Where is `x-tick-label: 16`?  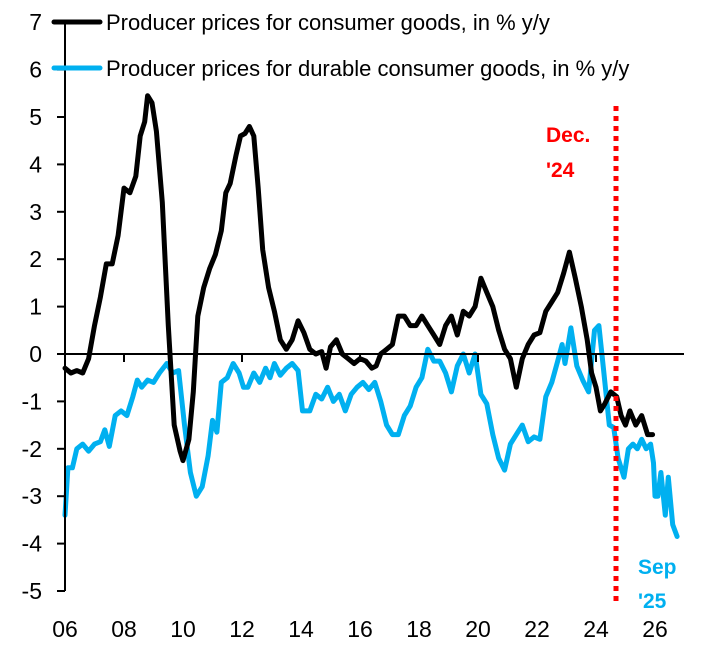
x-tick-label: 16 is located at coordinates (360, 629).